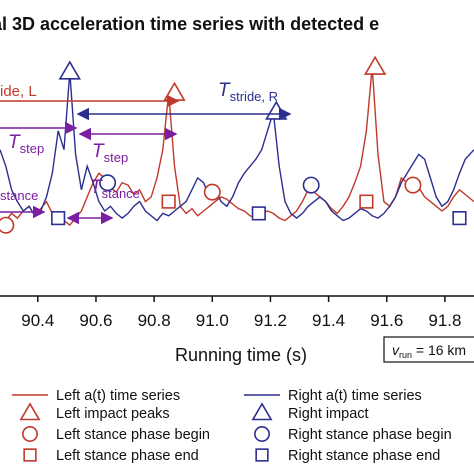  I want to click on speed-label: vrun = 16 km, so click(428, 349).